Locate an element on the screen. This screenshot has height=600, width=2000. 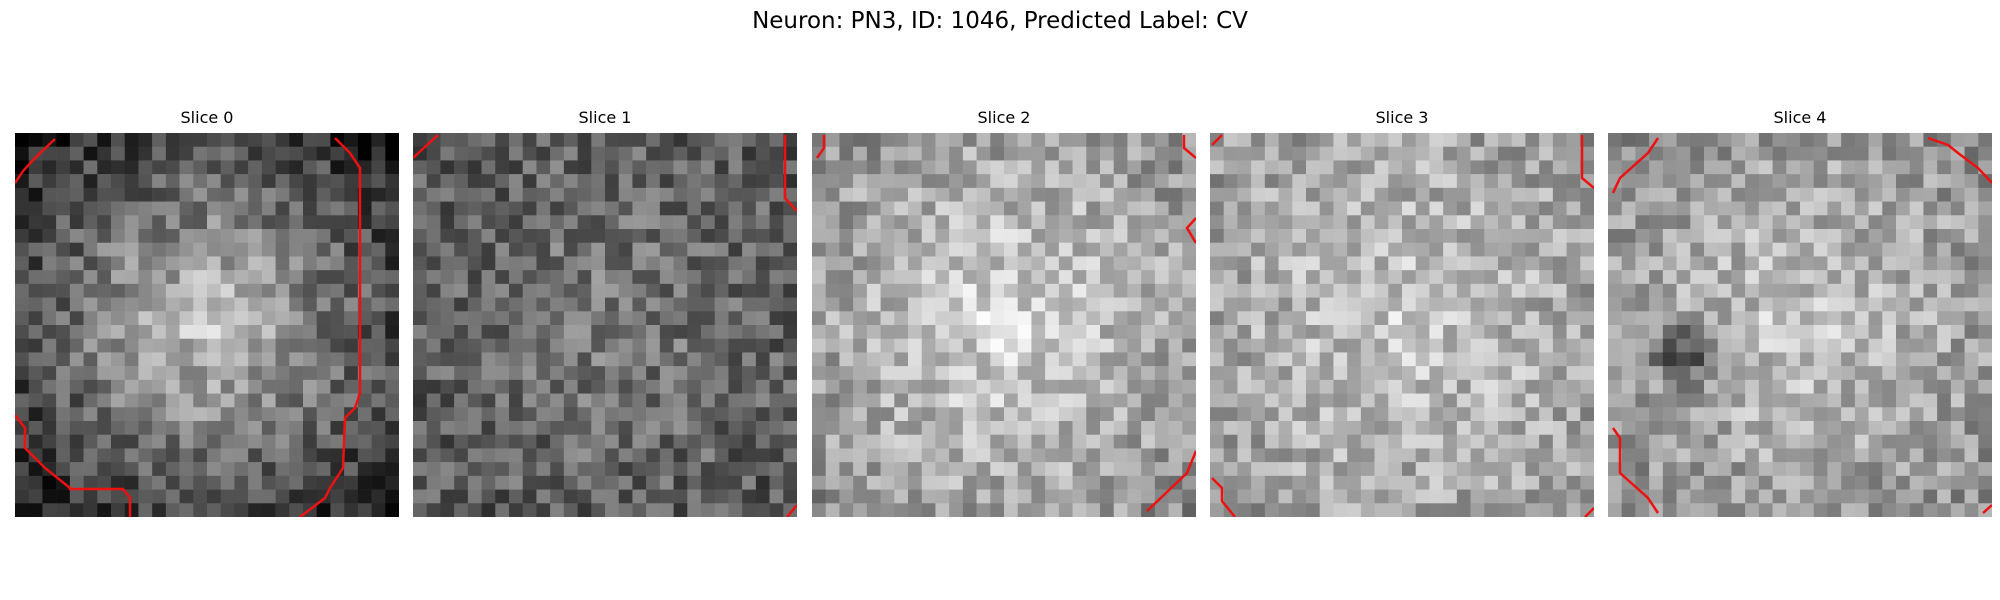
slice-panel-0: Slice 0 is located at coordinates (207, 313).